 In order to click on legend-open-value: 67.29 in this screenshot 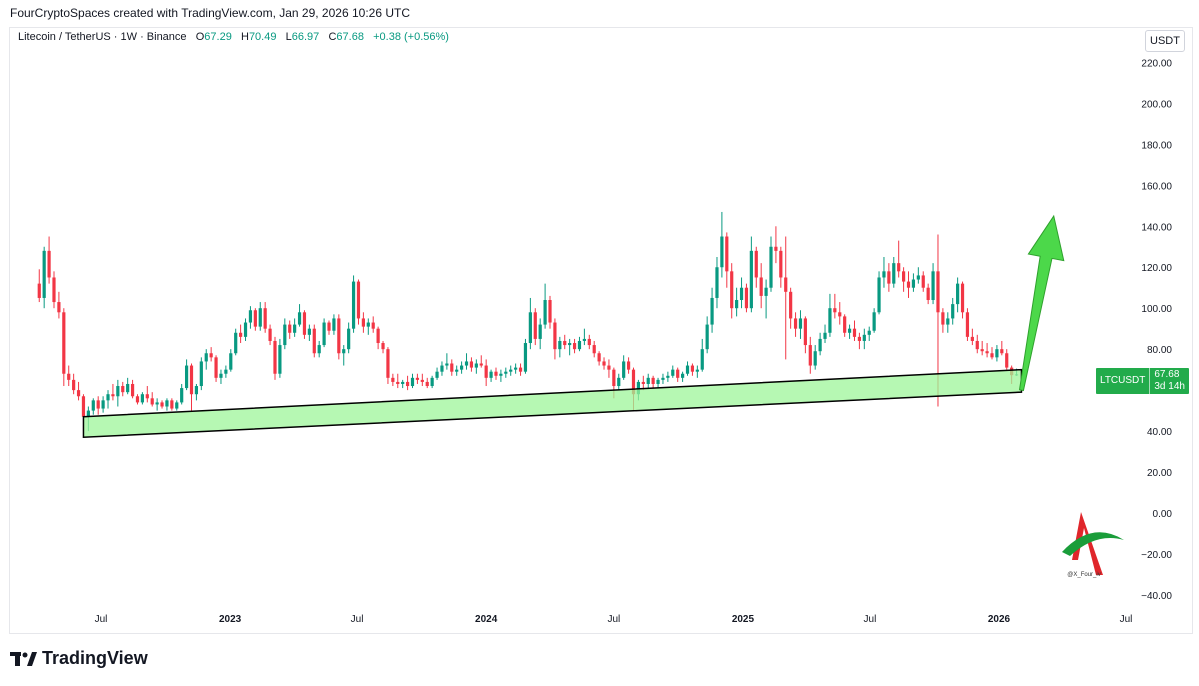, I will do `click(218, 37)`.